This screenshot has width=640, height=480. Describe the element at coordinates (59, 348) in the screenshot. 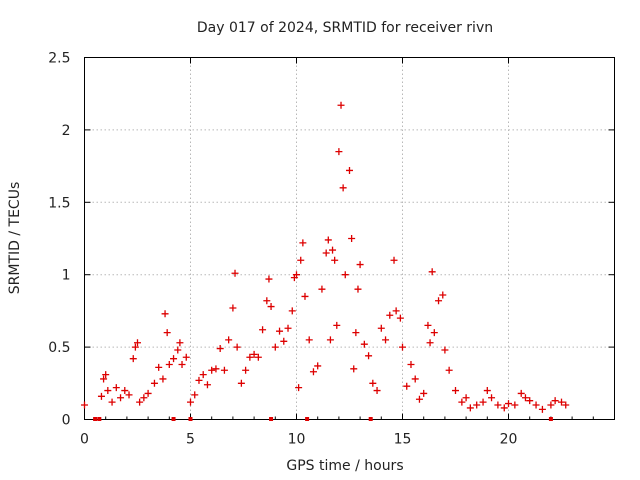

I see `y-tick-label: 0.5` at that location.